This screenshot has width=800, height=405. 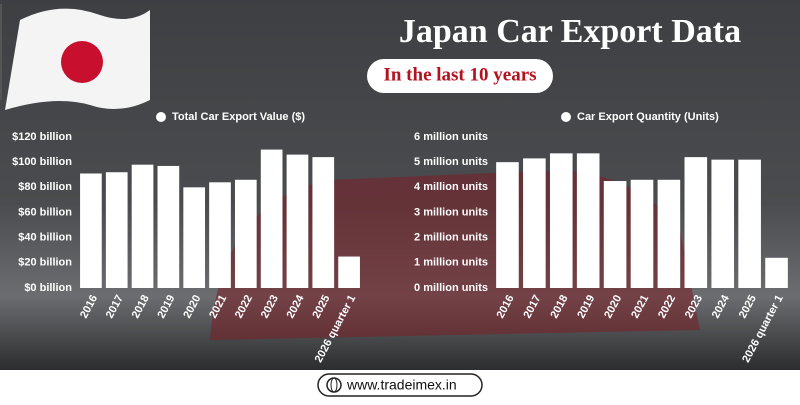 What do you see at coordinates (451, 137) in the screenshot?
I see `y-tick-label: 6 million units` at bounding box center [451, 137].